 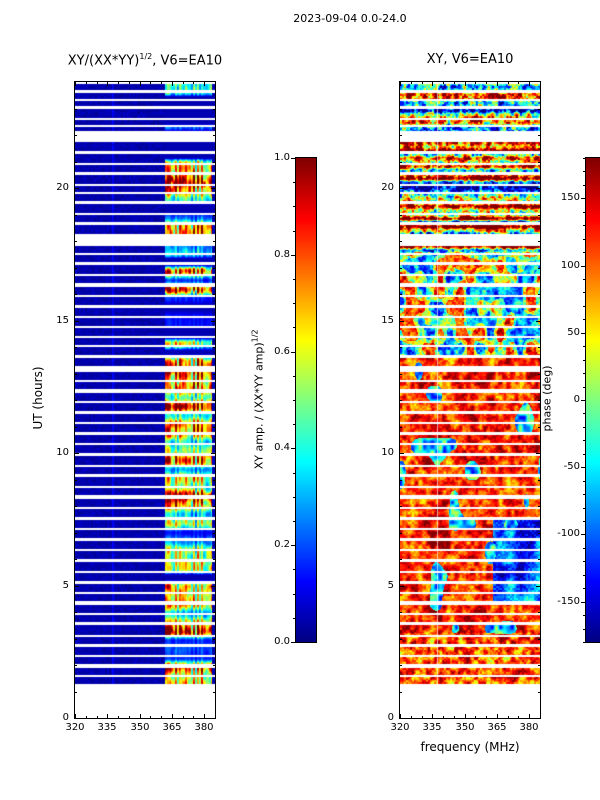 What do you see at coordinates (103, 61) in the screenshot?
I see `left-panel-title-base: XY/(XX*YY)` at bounding box center [103, 61].